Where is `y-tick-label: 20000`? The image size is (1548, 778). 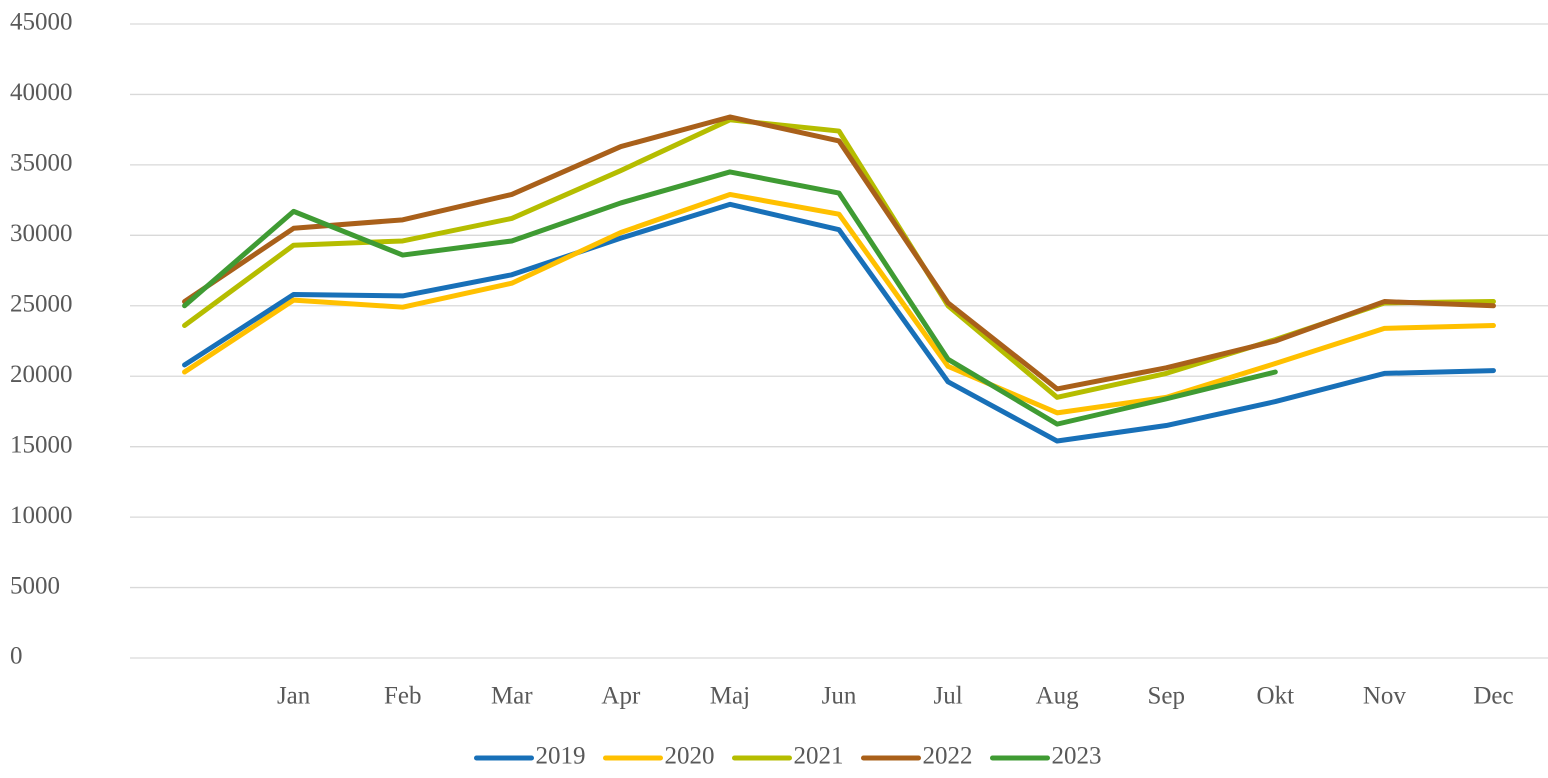 y-tick-label: 20000 is located at coordinates (41, 374).